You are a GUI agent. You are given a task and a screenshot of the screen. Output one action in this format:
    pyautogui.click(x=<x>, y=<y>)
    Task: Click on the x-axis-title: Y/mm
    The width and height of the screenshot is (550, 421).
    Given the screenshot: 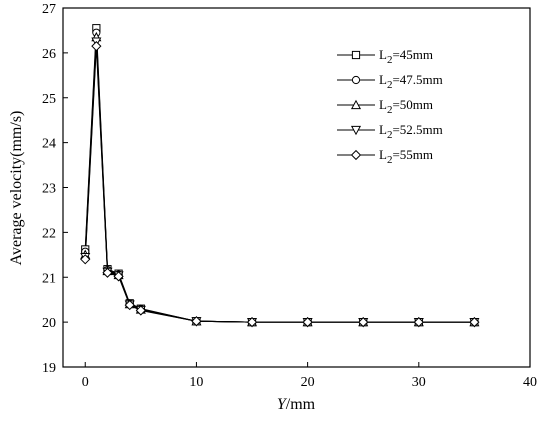 What is the action you would take?
    pyautogui.click(x=296, y=404)
    